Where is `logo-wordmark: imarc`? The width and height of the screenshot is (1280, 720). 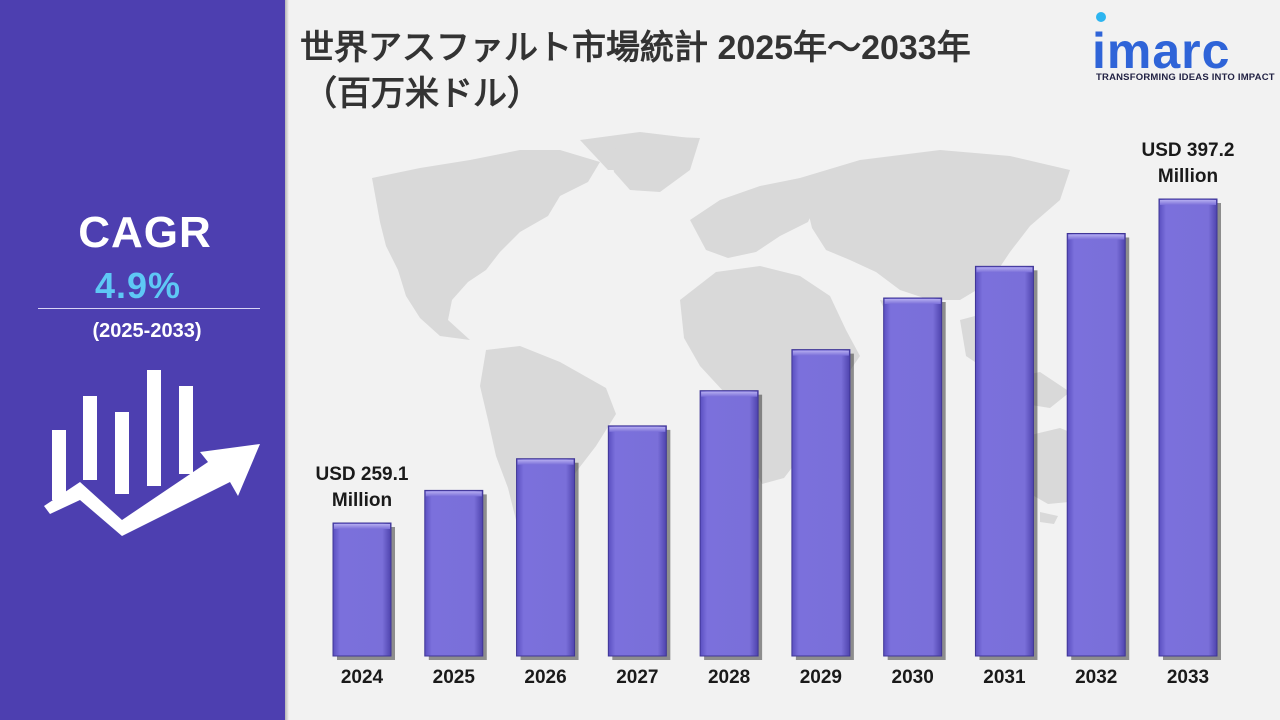 logo-wordmark: imarc is located at coordinates (1161, 51).